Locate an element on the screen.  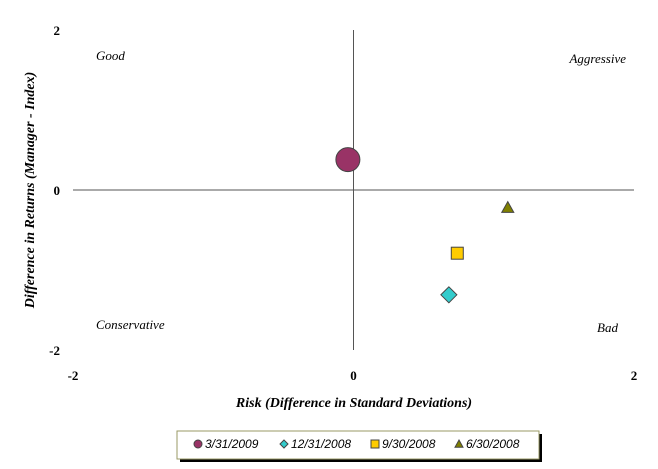
y-tick-label: -2 is located at coordinates (54, 350).